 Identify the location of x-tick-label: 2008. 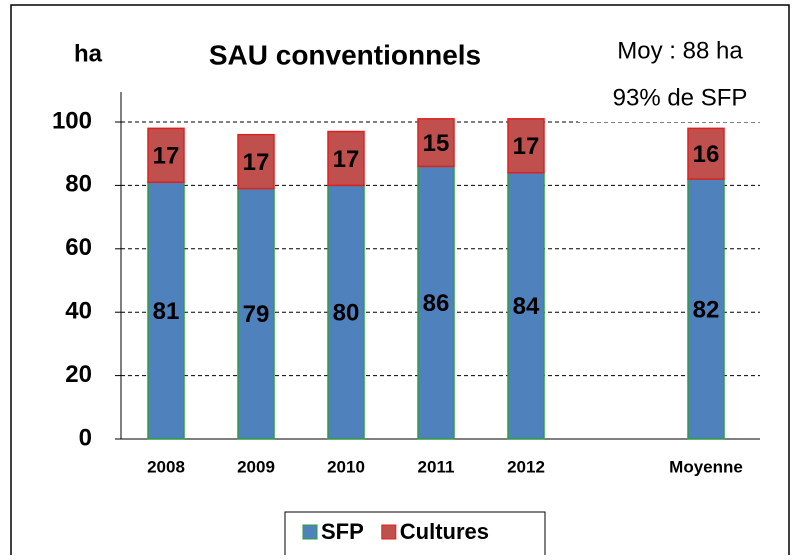
(166, 466).